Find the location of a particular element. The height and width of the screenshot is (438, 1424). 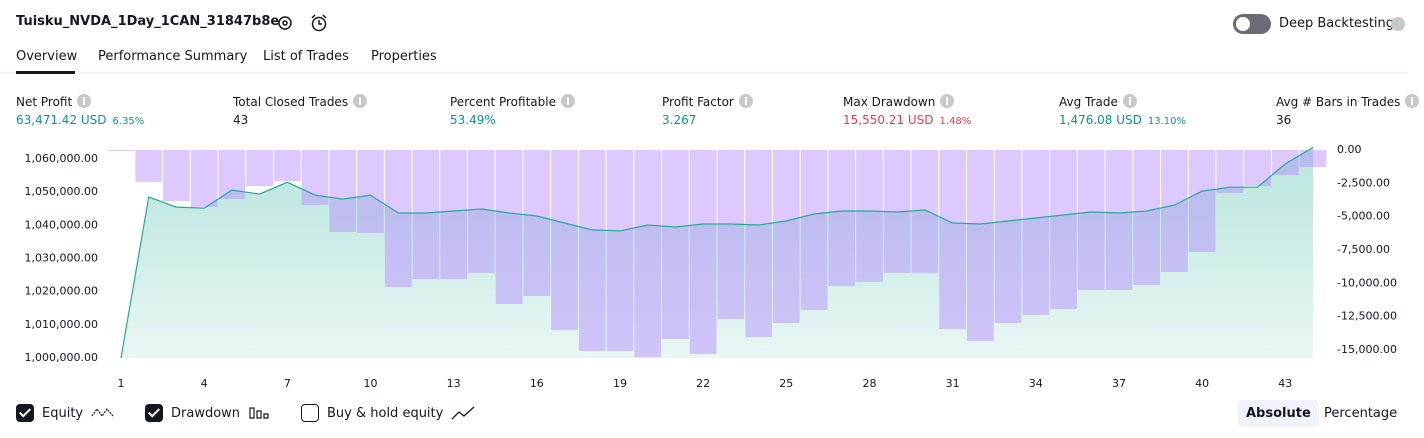

metric-value-text: 53.49% is located at coordinates (473, 120).